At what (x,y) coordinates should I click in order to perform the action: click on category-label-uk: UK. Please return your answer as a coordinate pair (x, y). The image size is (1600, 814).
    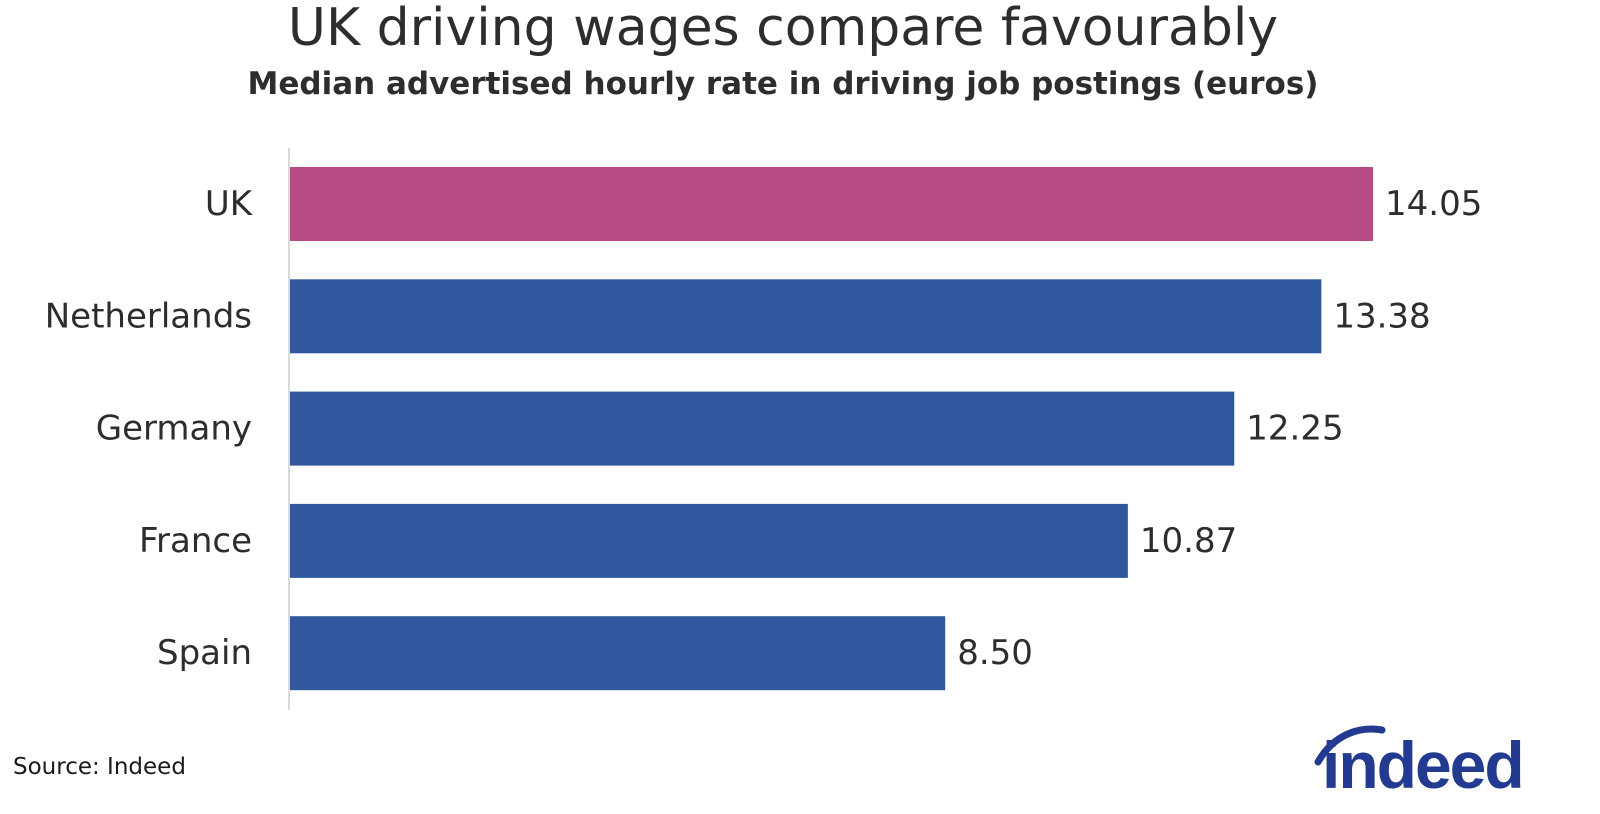
    Looking at the image, I should click on (229, 204).